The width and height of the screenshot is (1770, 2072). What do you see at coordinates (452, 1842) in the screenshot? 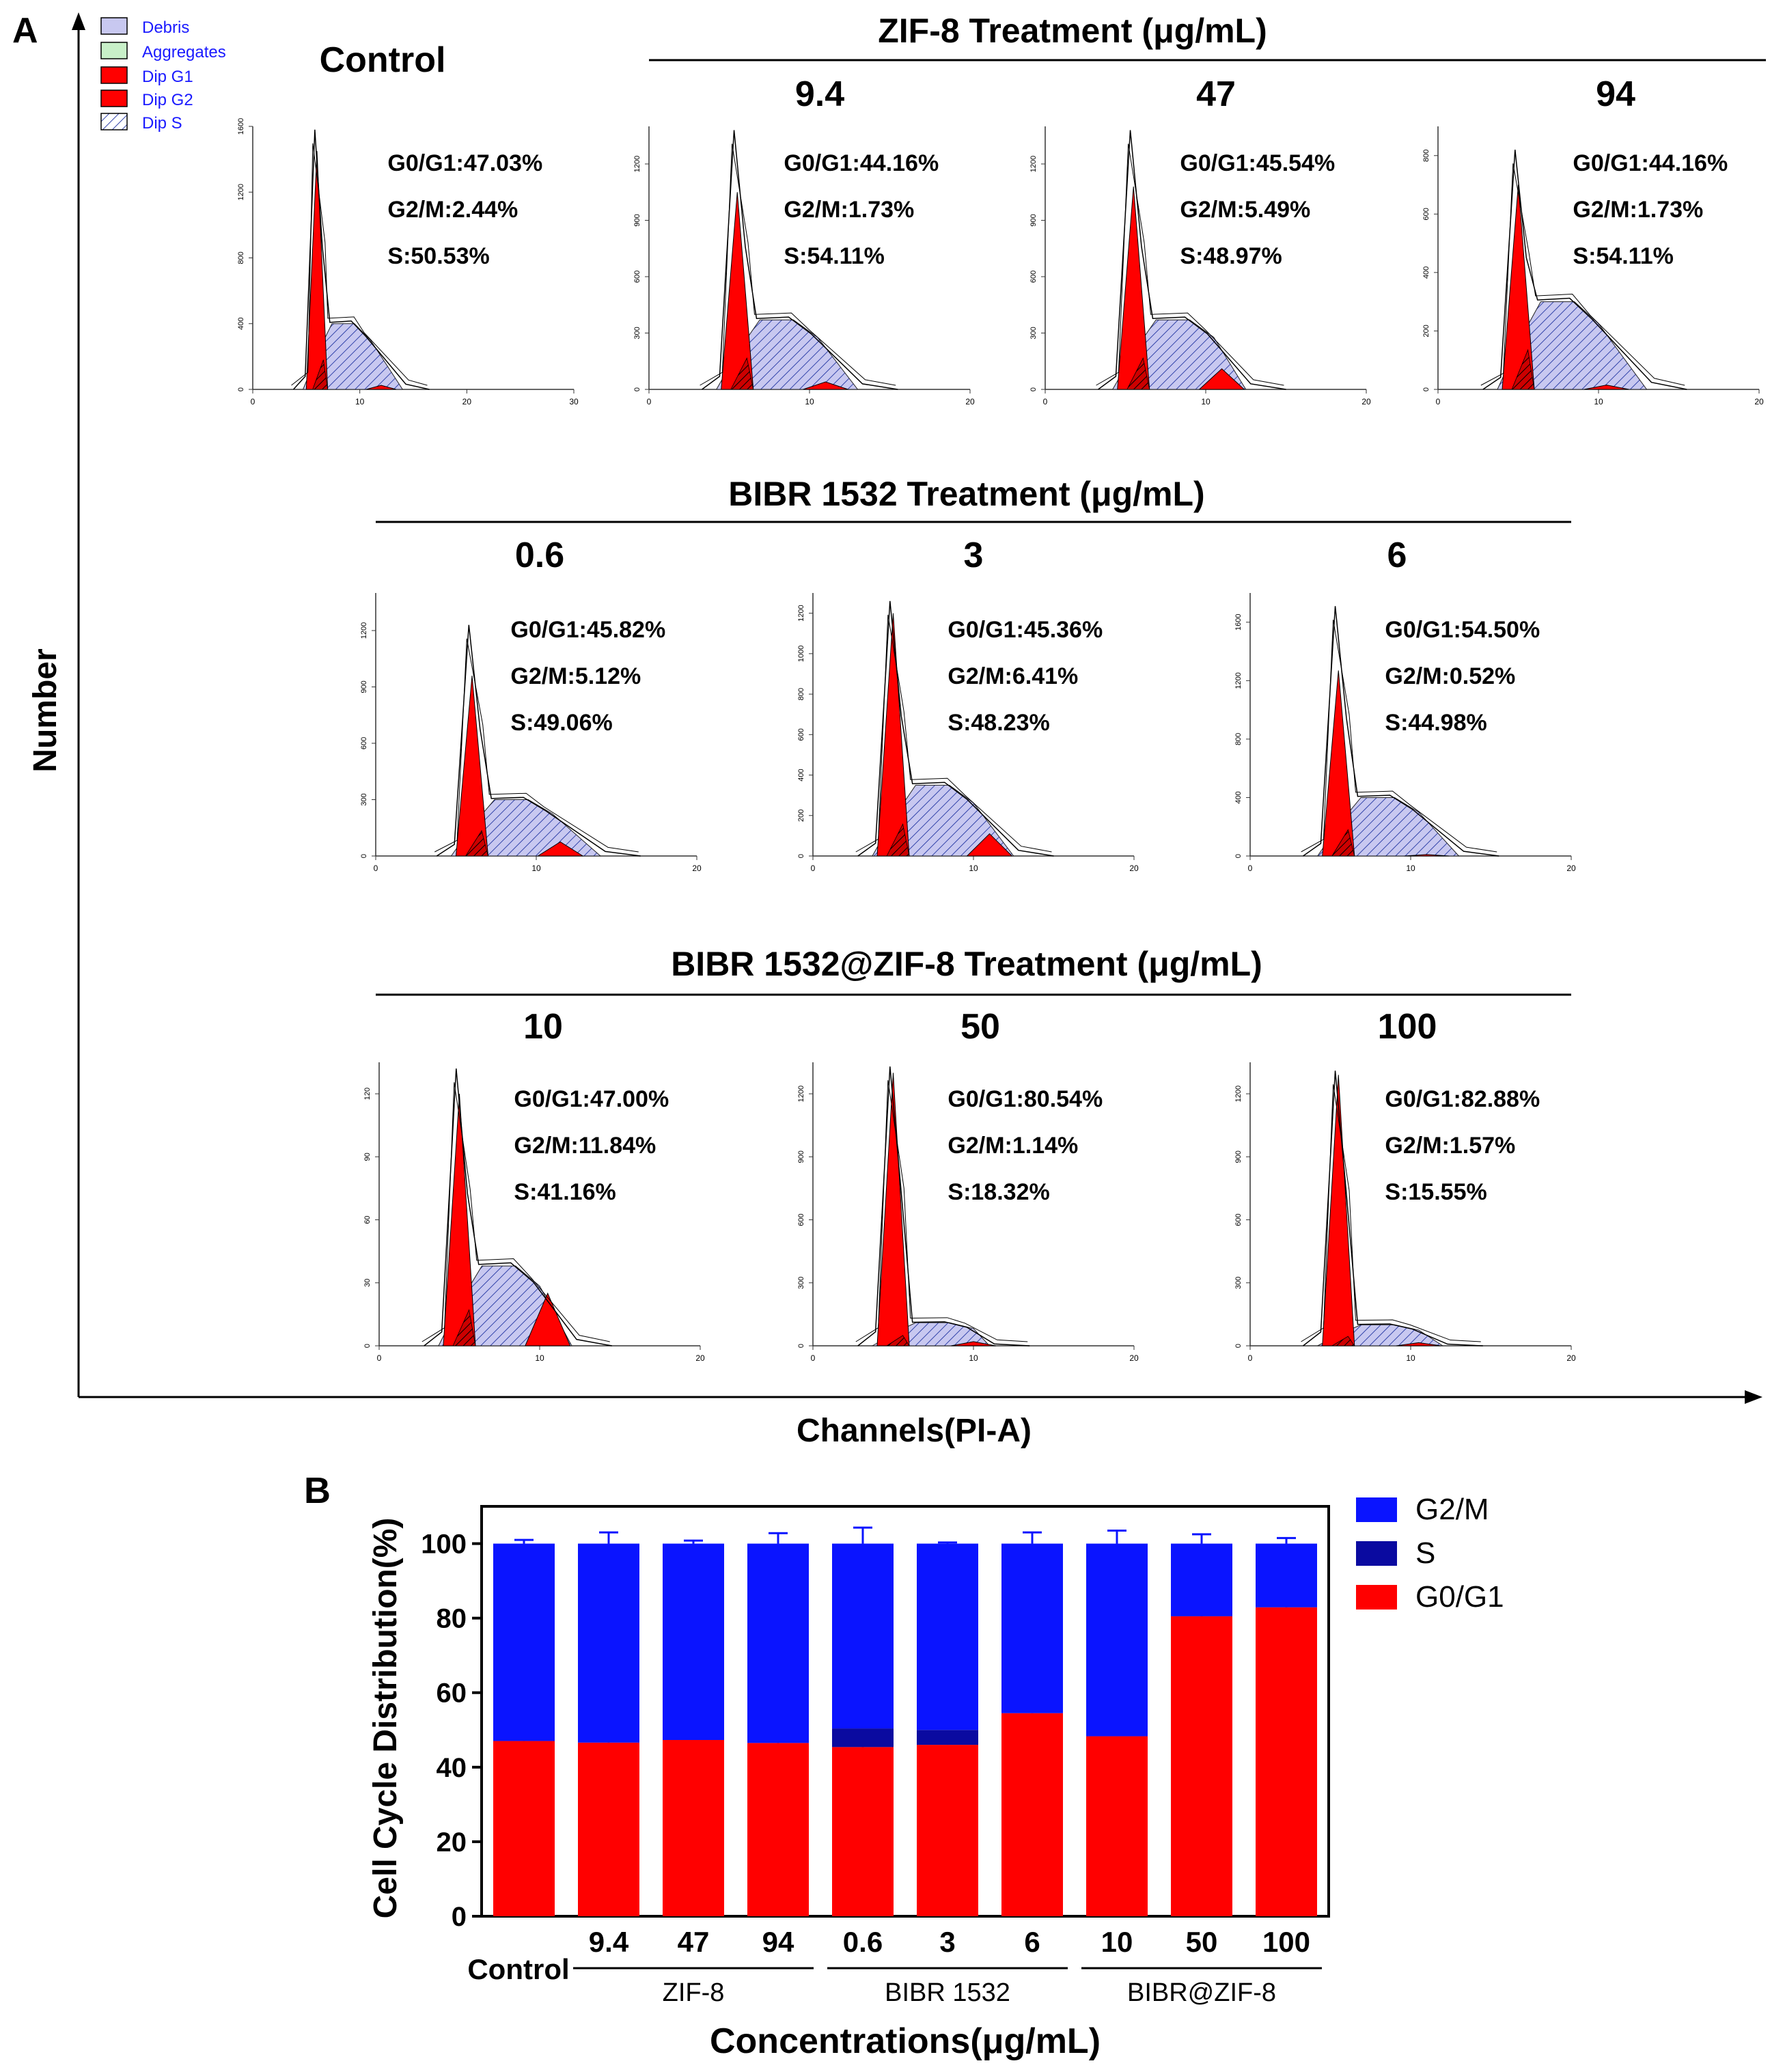
I see `y-tick-label: 20` at bounding box center [452, 1842].